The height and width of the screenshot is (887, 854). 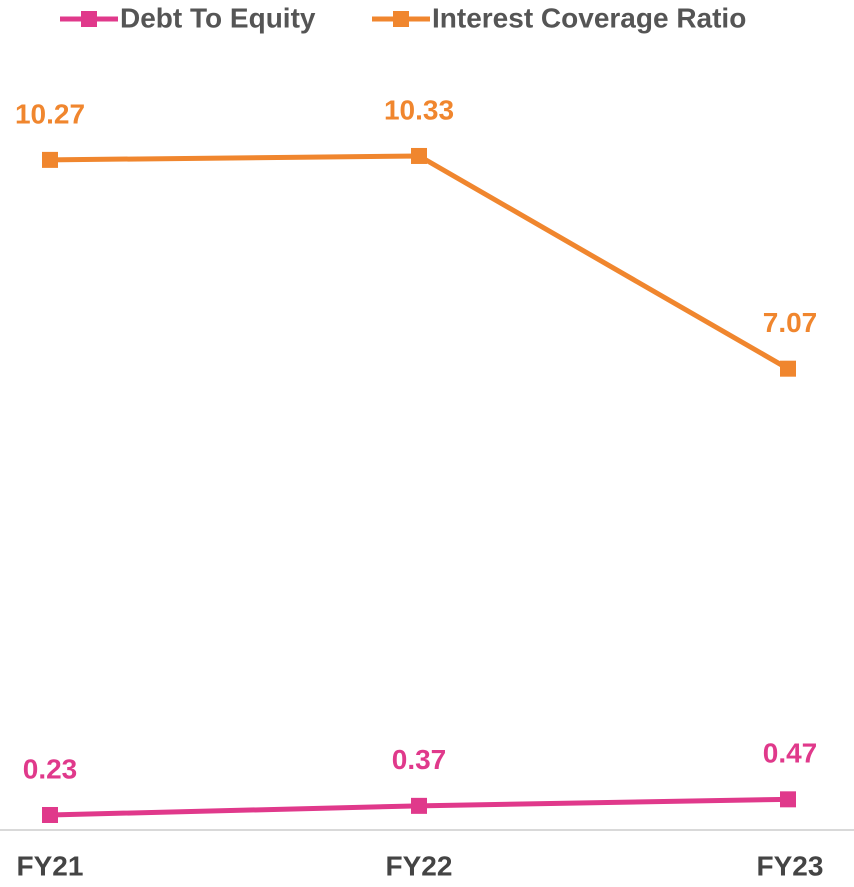 What do you see at coordinates (790, 865) in the screenshot?
I see `x-tick-label: FY23` at bounding box center [790, 865].